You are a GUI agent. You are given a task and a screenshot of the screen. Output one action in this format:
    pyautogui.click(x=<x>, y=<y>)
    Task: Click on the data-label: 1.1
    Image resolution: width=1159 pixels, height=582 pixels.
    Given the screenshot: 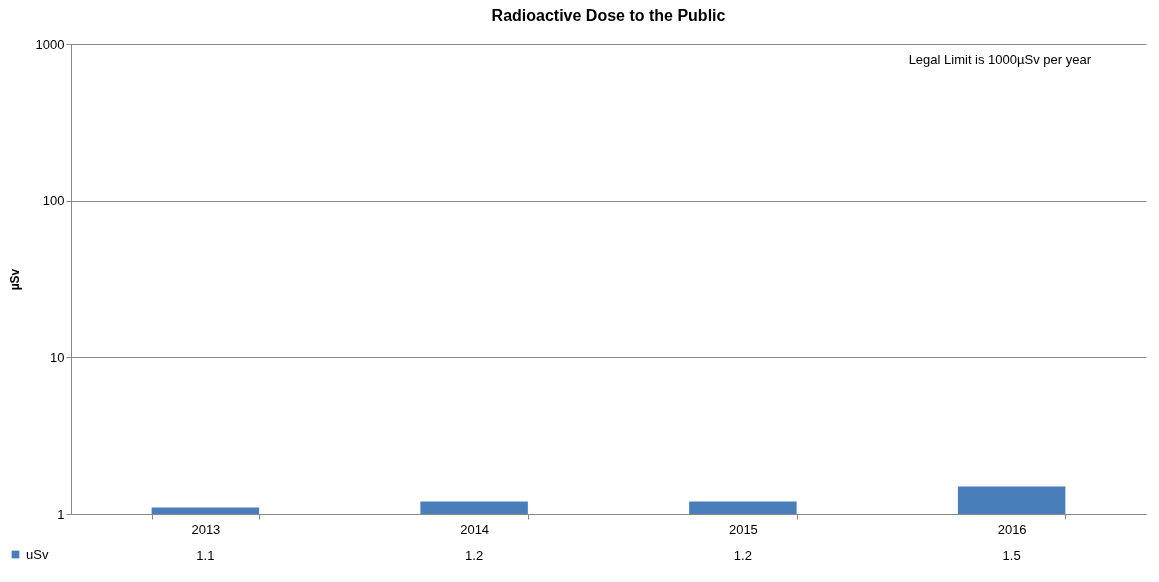 What is the action you would take?
    pyautogui.click(x=205, y=555)
    